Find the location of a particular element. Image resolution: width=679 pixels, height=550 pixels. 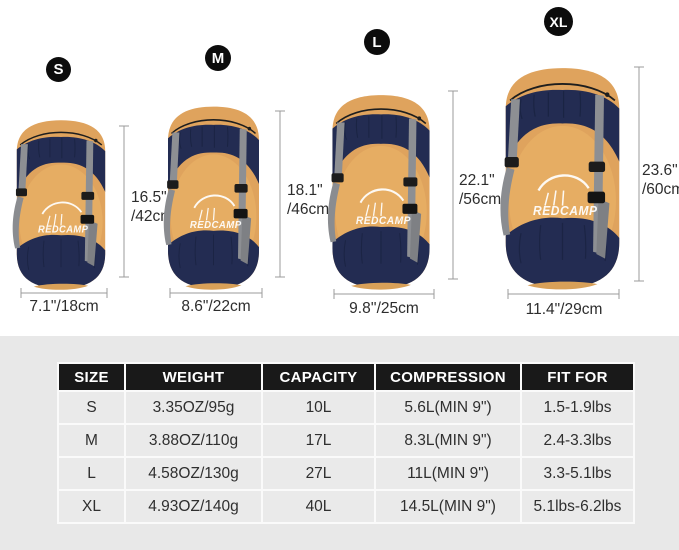

width-dimension-line-l is located at coordinates (384, 294).